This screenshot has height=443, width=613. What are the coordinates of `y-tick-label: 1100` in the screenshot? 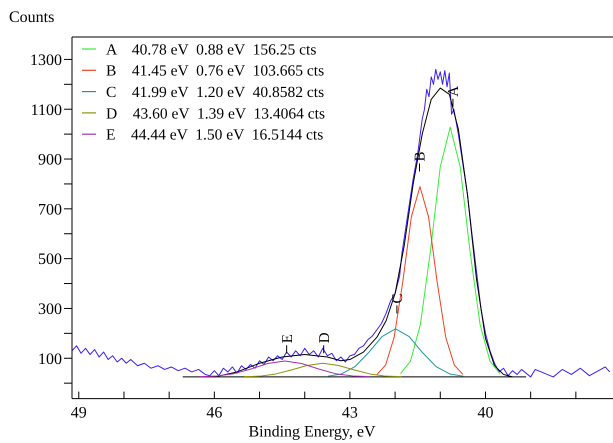 It's located at (46, 110).